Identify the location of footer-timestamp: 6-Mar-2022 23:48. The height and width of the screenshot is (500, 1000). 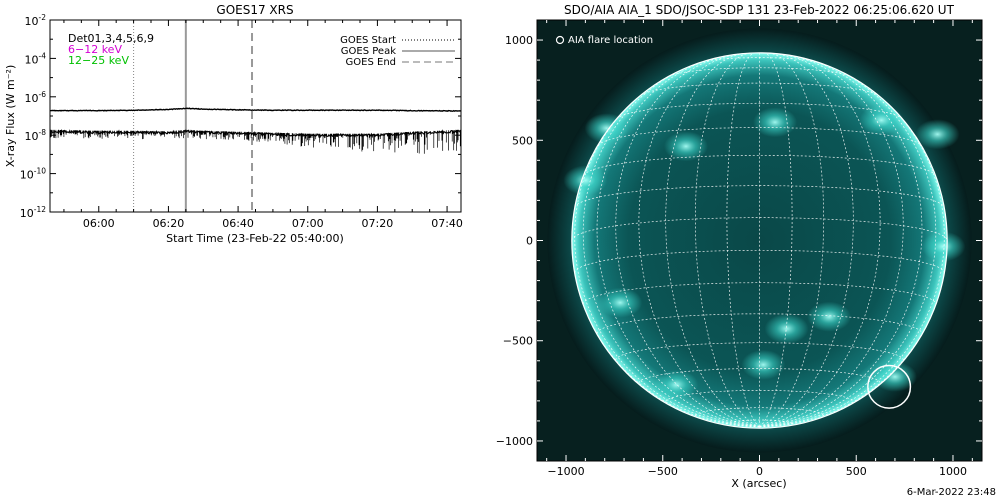
(951, 492).